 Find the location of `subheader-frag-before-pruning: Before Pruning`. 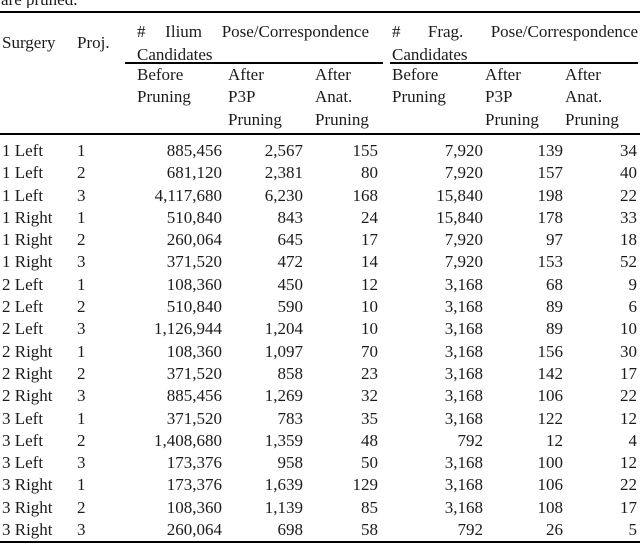

subheader-frag-before-pruning: Before Pruning is located at coordinates (419, 86).